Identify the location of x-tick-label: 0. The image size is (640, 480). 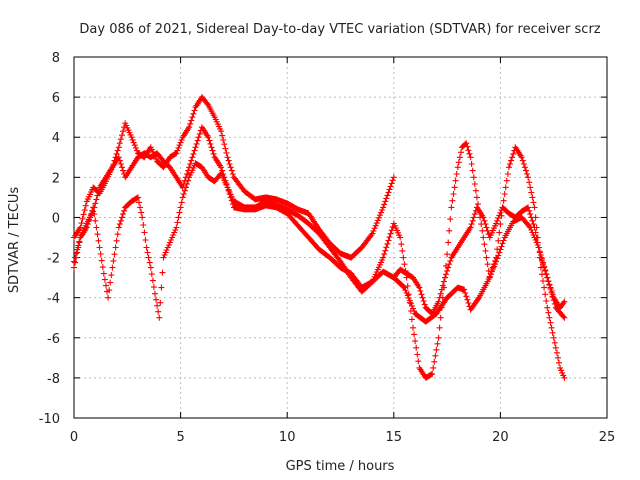
(74, 437).